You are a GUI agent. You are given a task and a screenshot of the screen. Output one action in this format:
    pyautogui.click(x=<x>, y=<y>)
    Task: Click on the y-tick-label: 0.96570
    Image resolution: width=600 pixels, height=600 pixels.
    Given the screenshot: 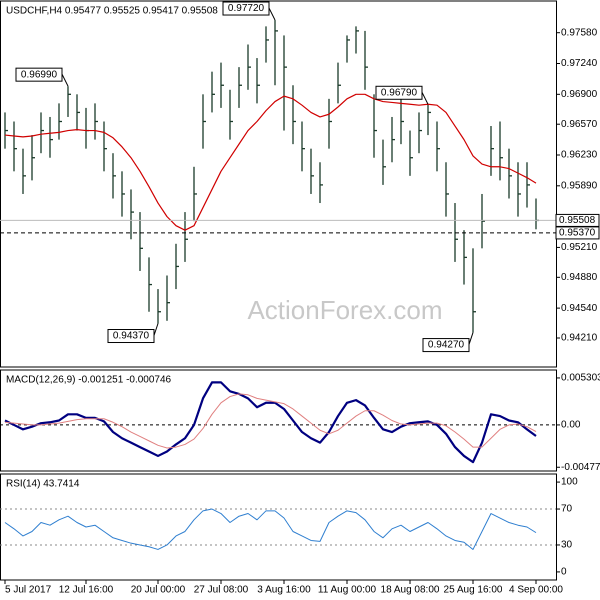 What is the action you would take?
    pyautogui.click(x=579, y=124)
    